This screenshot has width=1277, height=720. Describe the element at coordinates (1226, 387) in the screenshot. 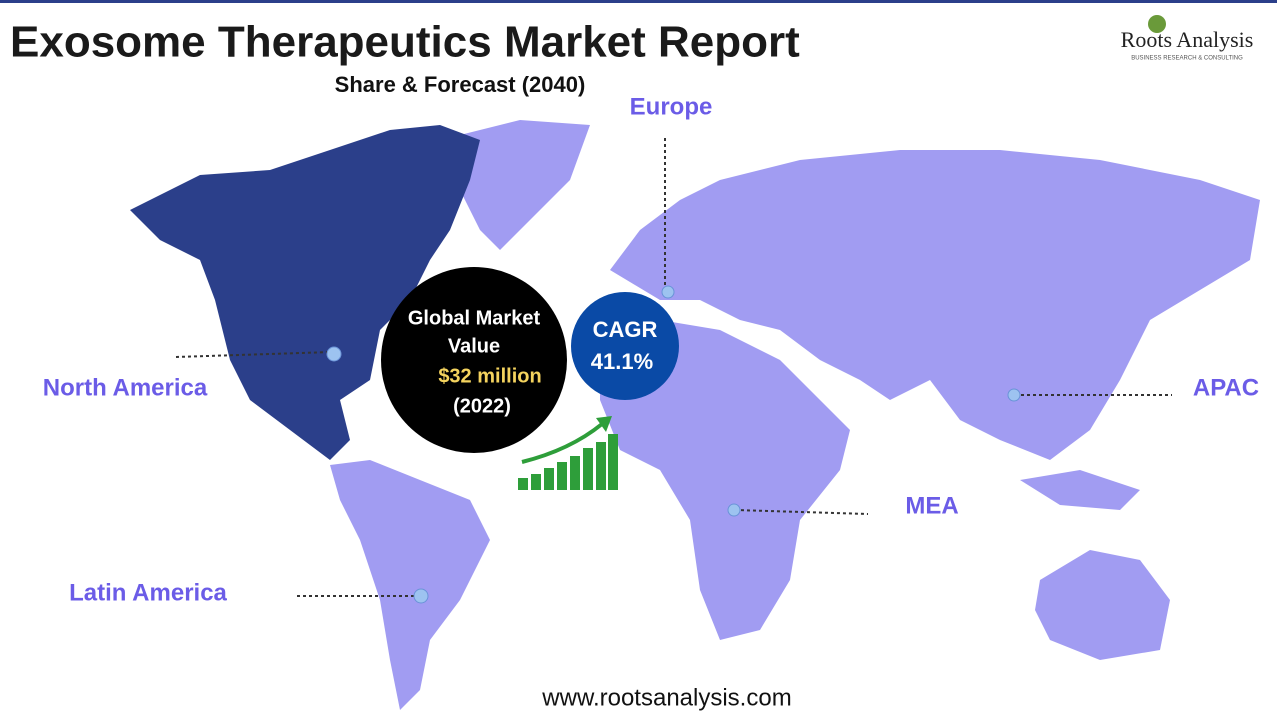

I see `region-label: APAC` at that location.